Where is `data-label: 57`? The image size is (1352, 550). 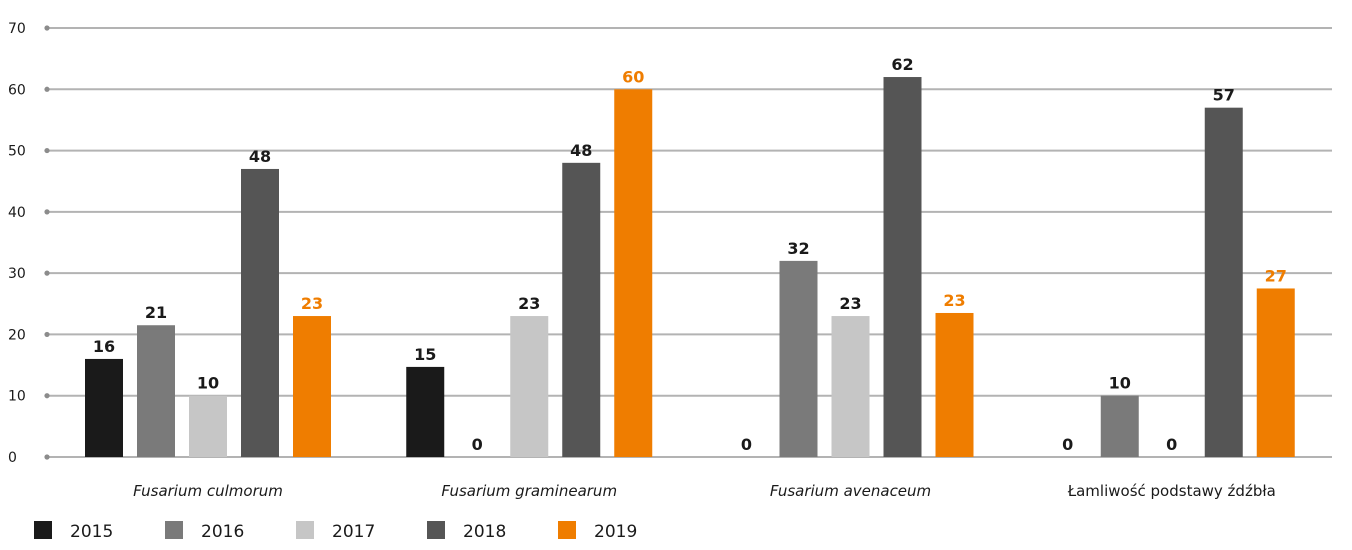
data-label: 57 is located at coordinates (1224, 95).